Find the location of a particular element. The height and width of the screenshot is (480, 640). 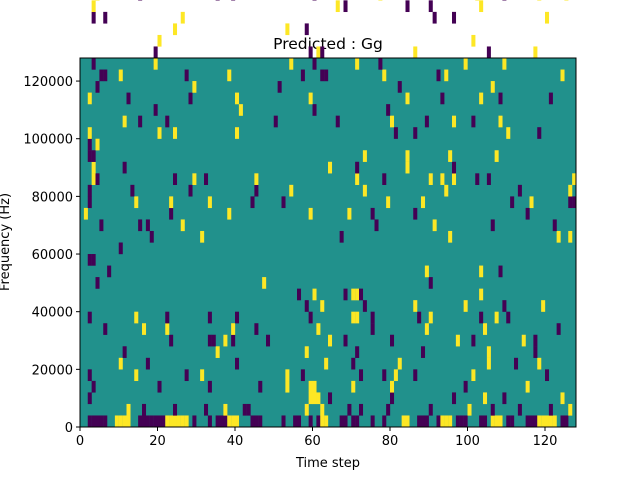

x-tick-label: 0 is located at coordinates (80, 441).